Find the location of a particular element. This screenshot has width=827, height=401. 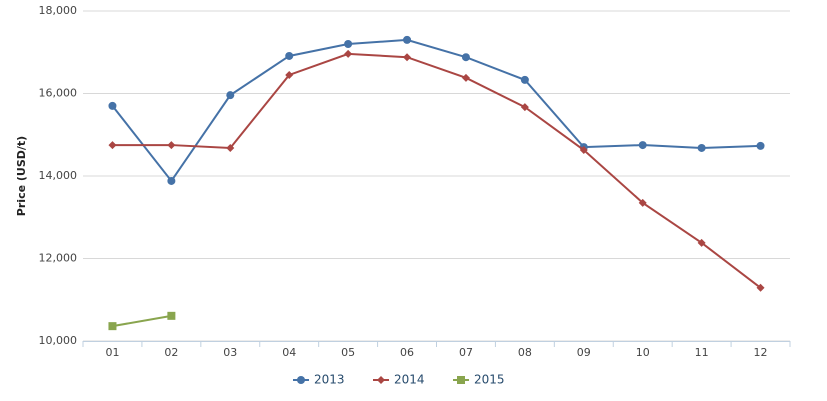

x-tick-label: 01 is located at coordinates (112, 352).